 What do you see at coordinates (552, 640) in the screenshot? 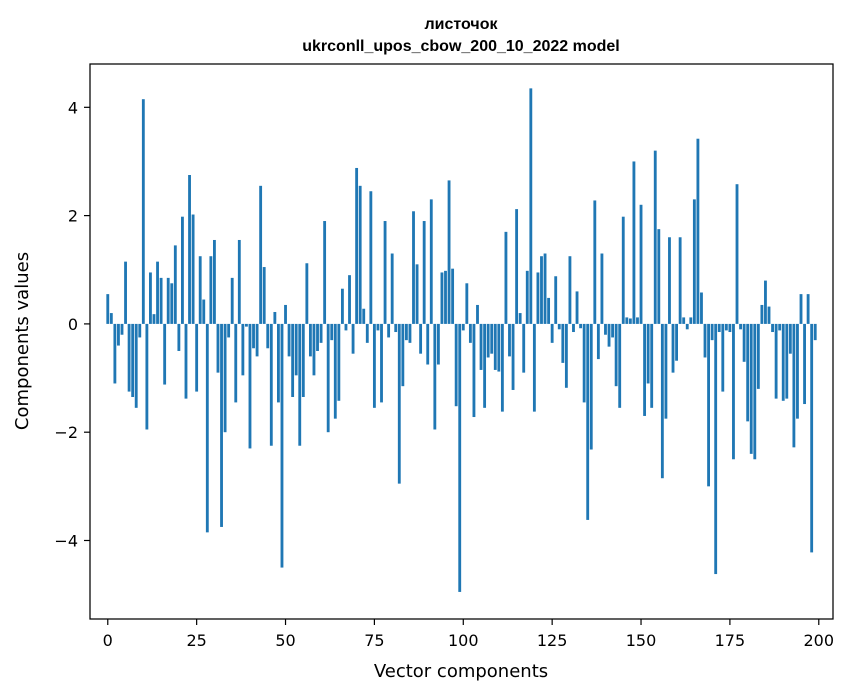
I see `x-tick-label-125: 125` at bounding box center [552, 640].